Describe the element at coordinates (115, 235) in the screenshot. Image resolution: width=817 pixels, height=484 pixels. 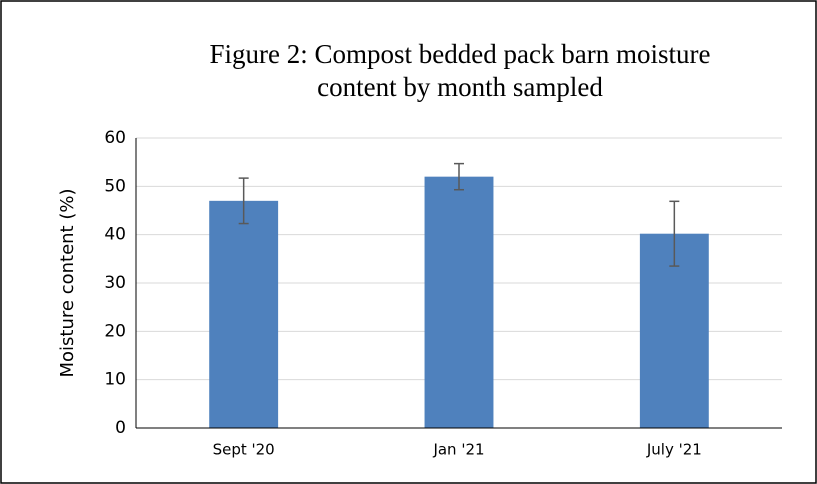
I see `y-tick-label: 40` at that location.